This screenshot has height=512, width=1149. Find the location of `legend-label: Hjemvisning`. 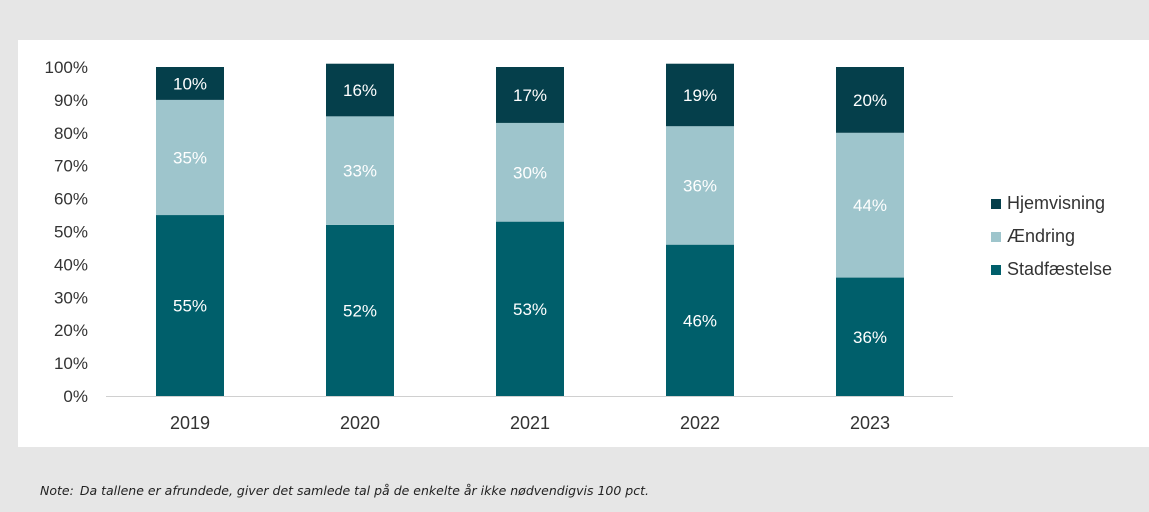

legend-label: Hjemvisning is located at coordinates (1056, 203).